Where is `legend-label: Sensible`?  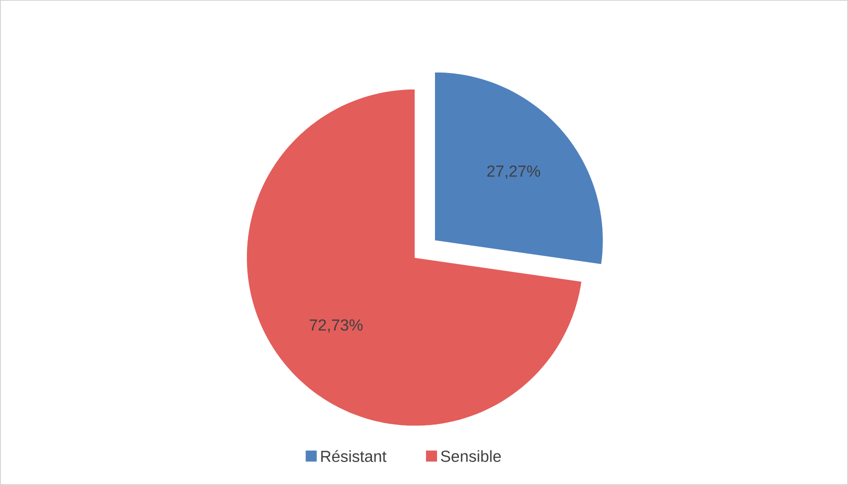 legend-label: Sensible is located at coordinates (470, 456).